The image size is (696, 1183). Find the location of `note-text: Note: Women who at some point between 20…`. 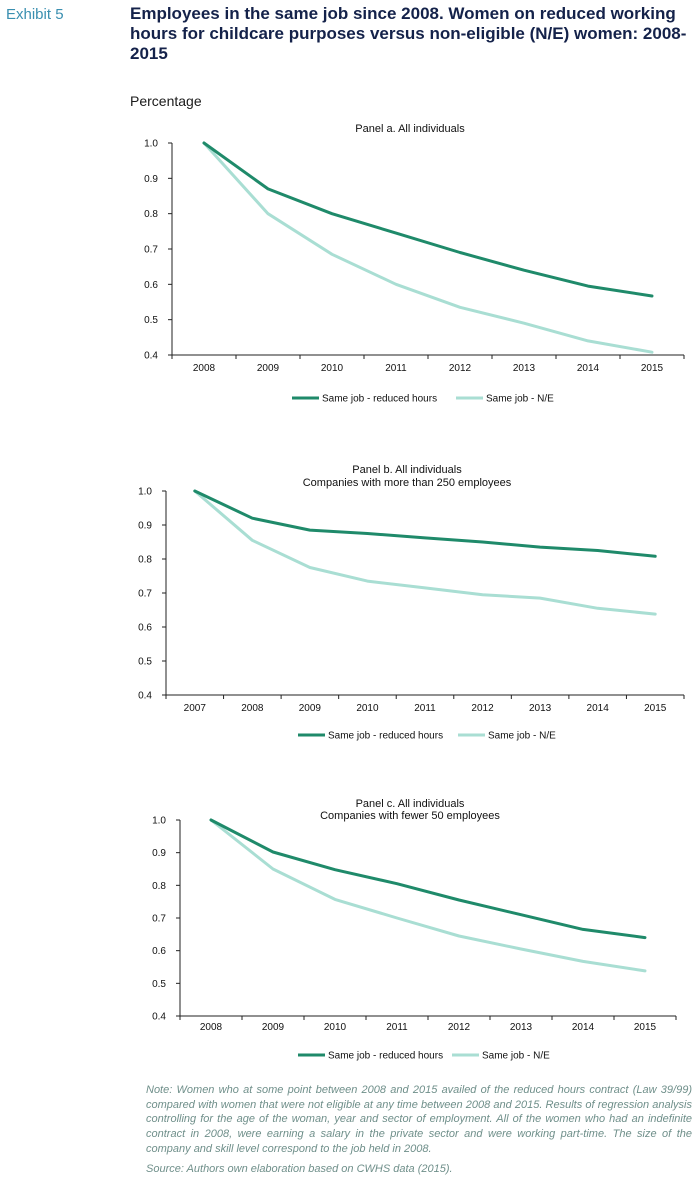

note-text: Note: Women who at some point between 20… is located at coordinates (419, 1119).